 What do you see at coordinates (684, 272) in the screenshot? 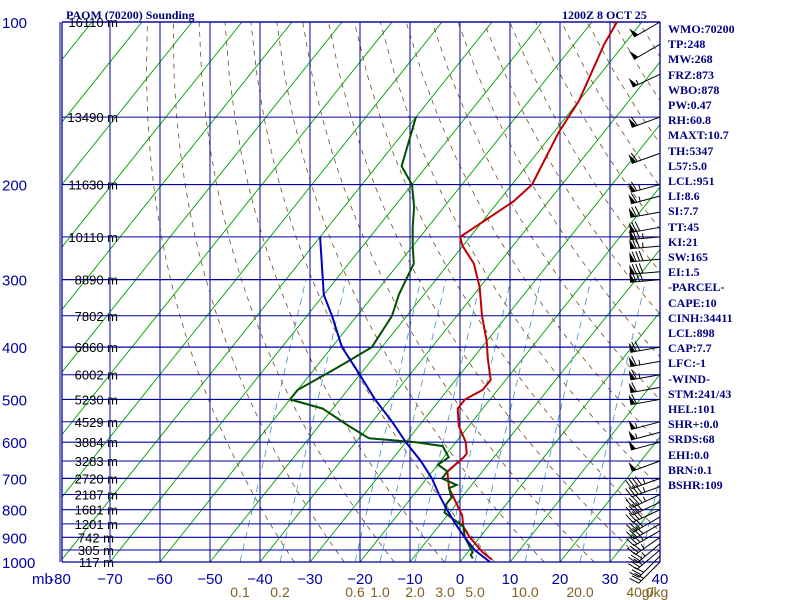
I see `sounding-index-item: EI:1.5` at bounding box center [684, 272].